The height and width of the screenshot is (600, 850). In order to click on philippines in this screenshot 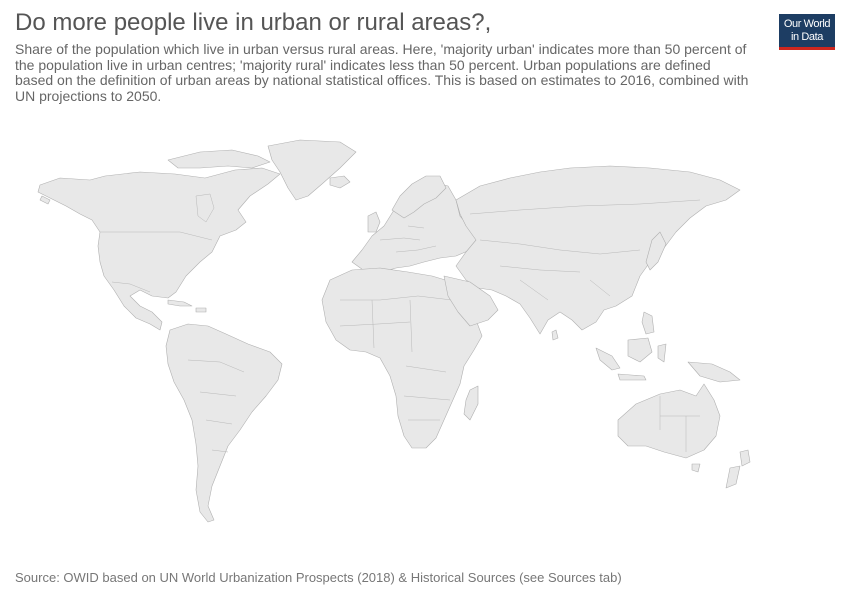, I will do `click(648, 323)`.